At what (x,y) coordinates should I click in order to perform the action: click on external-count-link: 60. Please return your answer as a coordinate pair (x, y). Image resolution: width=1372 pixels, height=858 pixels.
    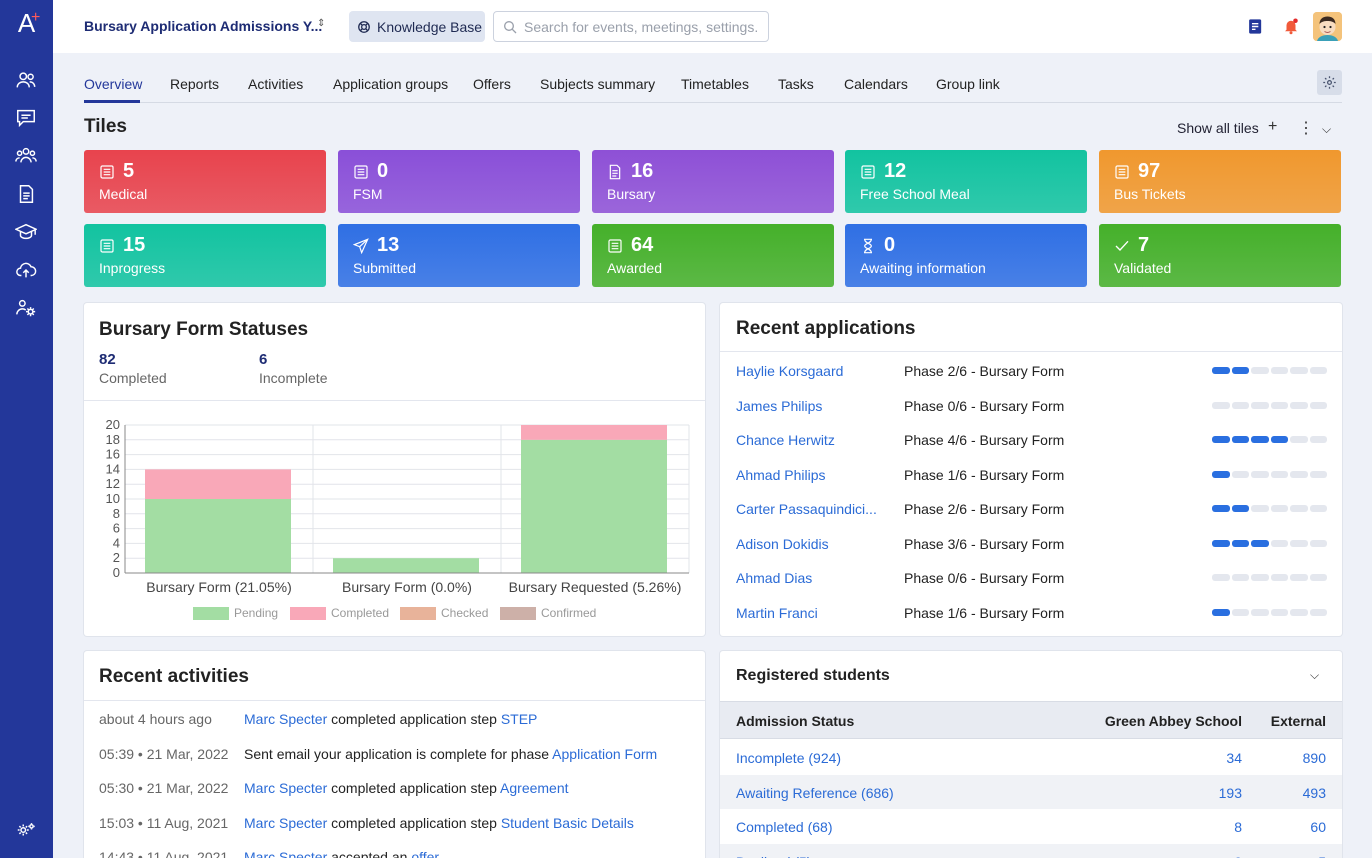
    Looking at the image, I should click on (1318, 827).